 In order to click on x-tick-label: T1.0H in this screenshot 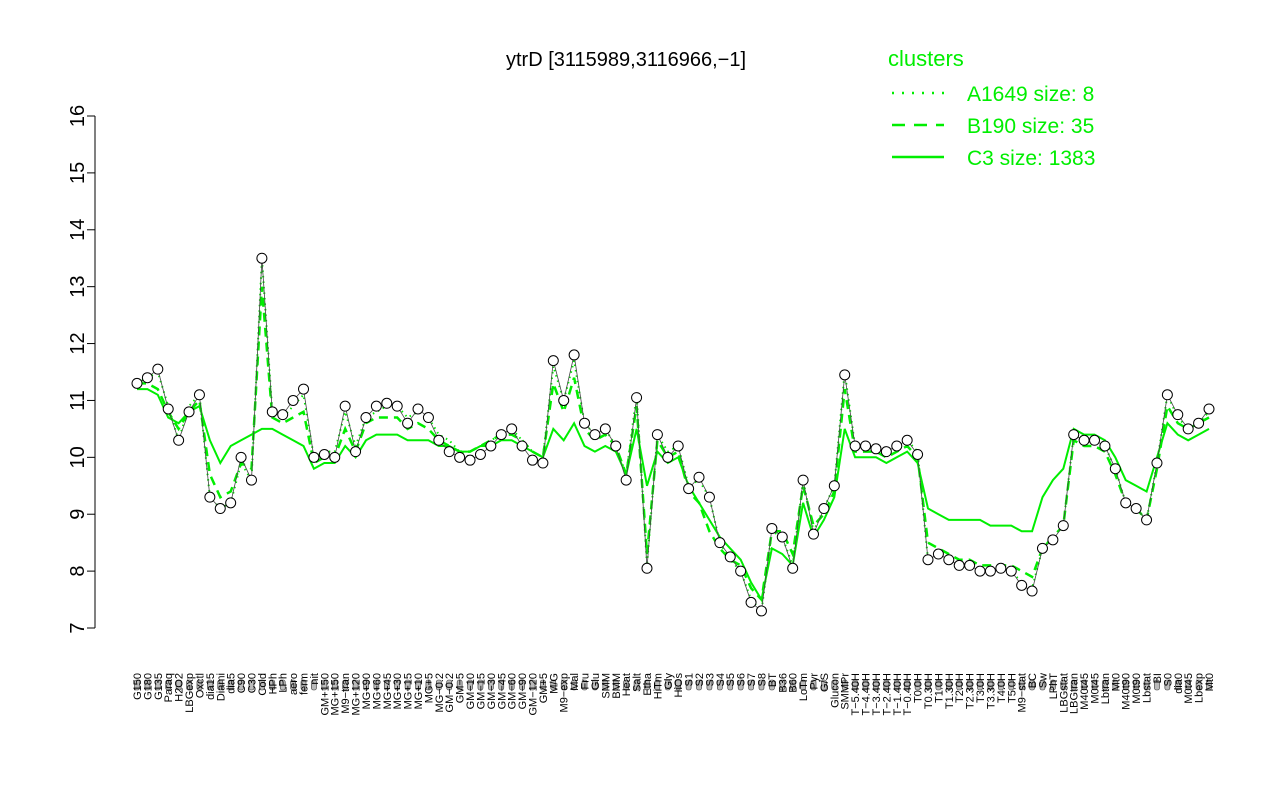, I will do `click(939, 688)`.